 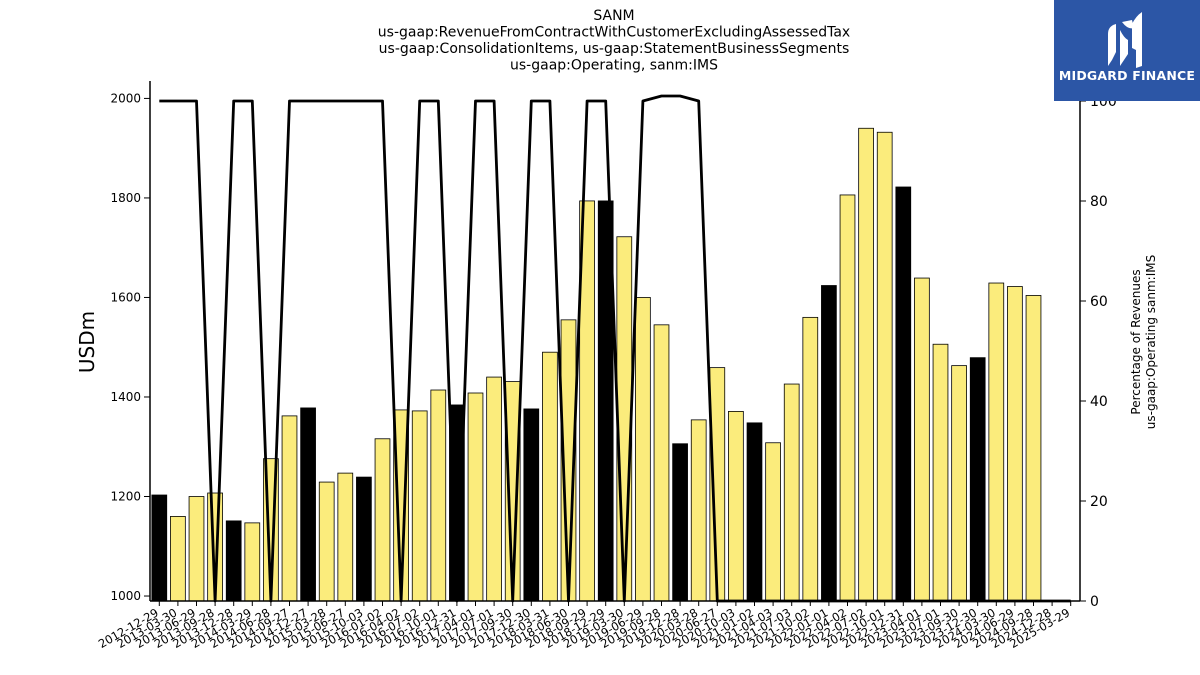 I want to click on chart-title-line-4: us-gaap:Operating, sanm:IMS, so click(x=614, y=66).